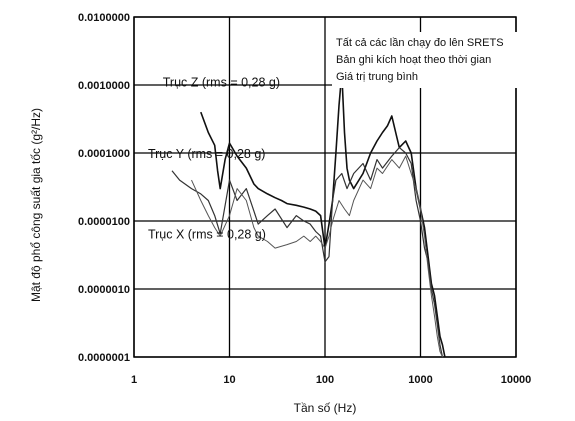 Image resolution: width=575 pixels, height=421 pixels. I want to click on y-tick-label: 0.0001000, so click(104, 154).